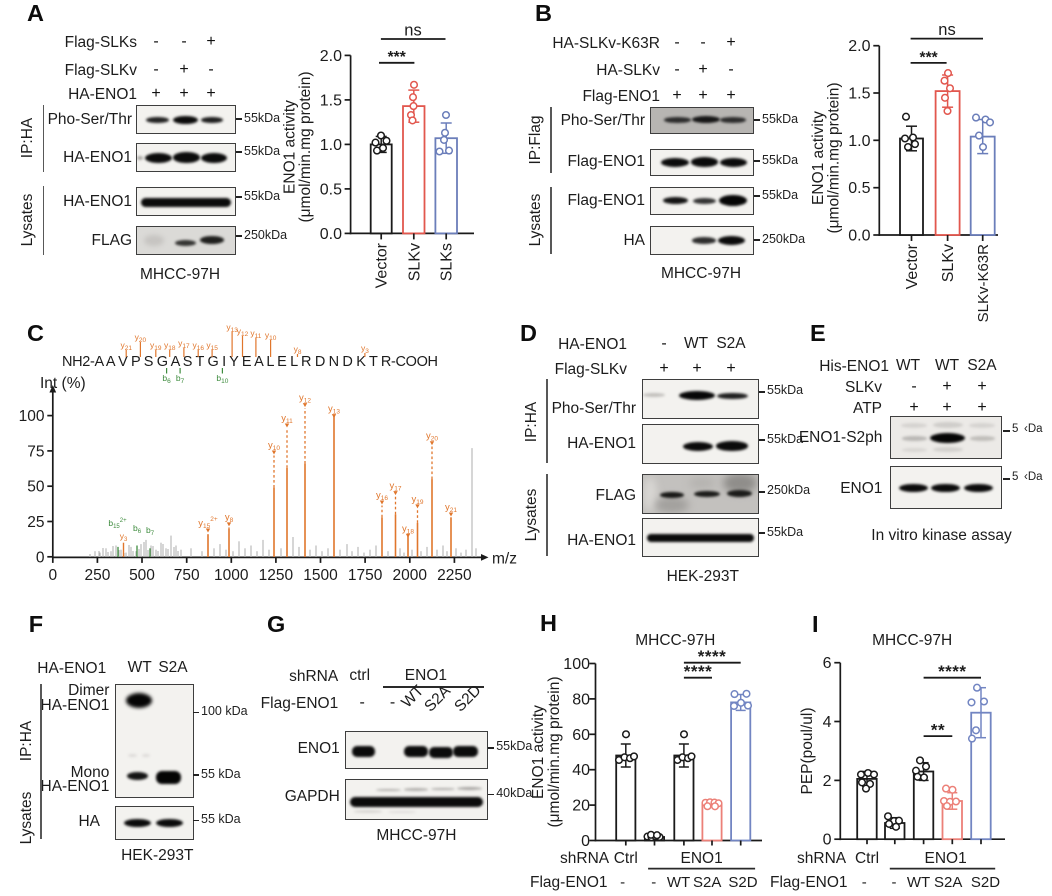 This screenshot has height=896, width=1052. What do you see at coordinates (142, 575) in the screenshot?
I see `svg-text: 500` at bounding box center [142, 575].